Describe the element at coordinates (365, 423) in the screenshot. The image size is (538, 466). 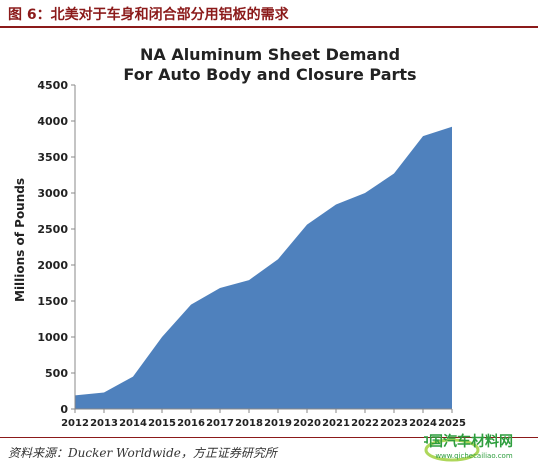
I see `x-tick-label-2022: 2022` at that location.